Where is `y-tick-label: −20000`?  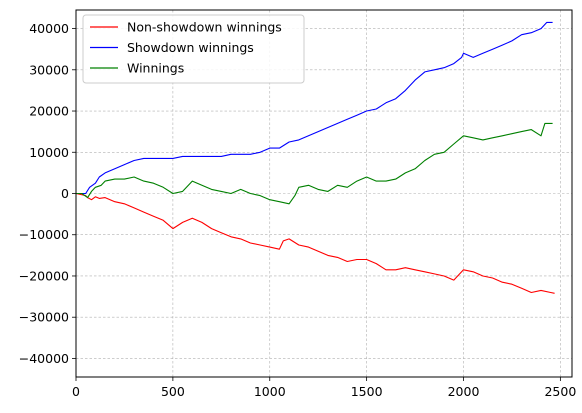 y-tick-label: −20000 is located at coordinates (44, 275).